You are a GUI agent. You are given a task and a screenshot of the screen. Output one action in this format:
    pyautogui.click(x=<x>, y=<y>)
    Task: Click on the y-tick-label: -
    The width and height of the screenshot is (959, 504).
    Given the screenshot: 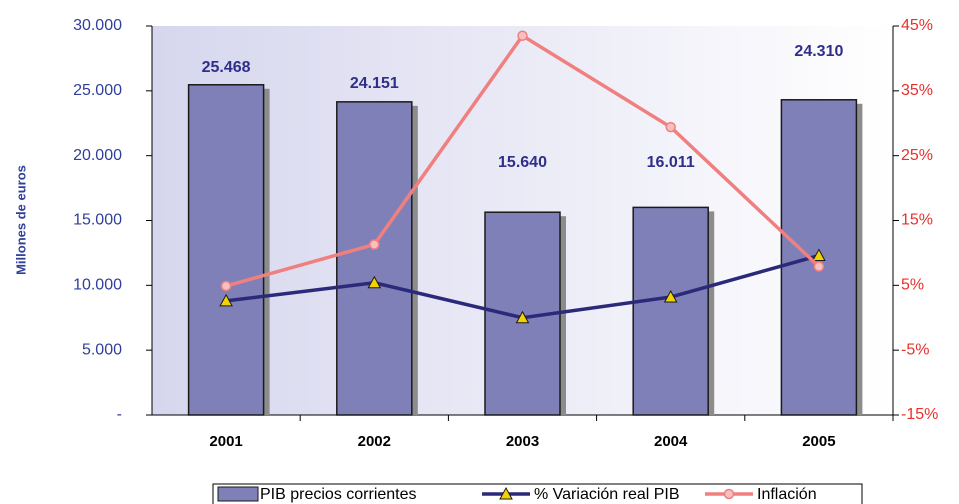 What is the action you would take?
    pyautogui.click(x=119, y=414)
    